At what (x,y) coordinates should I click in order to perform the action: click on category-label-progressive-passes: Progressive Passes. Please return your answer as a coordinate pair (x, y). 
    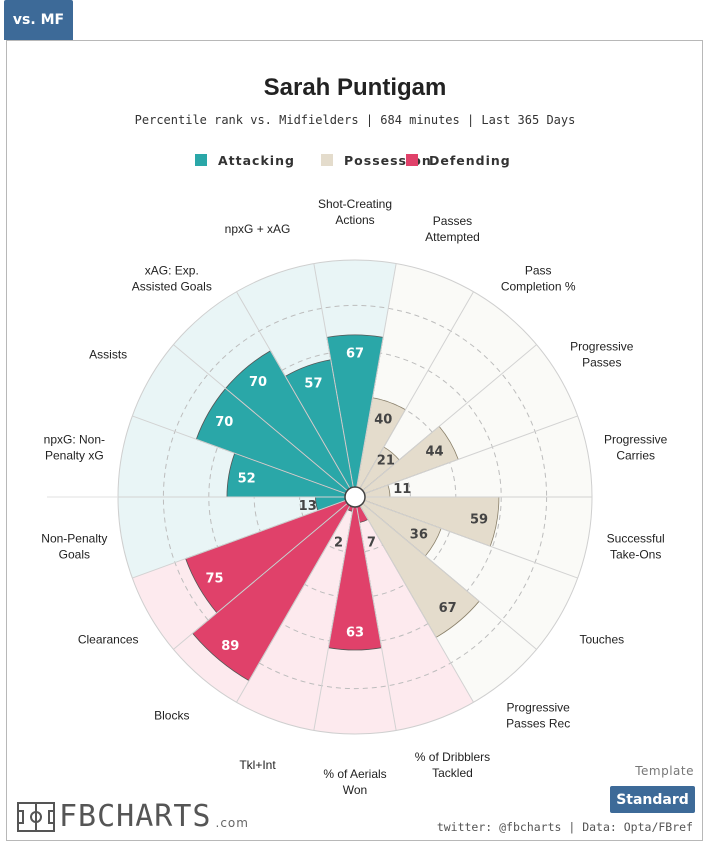
    Looking at the image, I should click on (602, 355).